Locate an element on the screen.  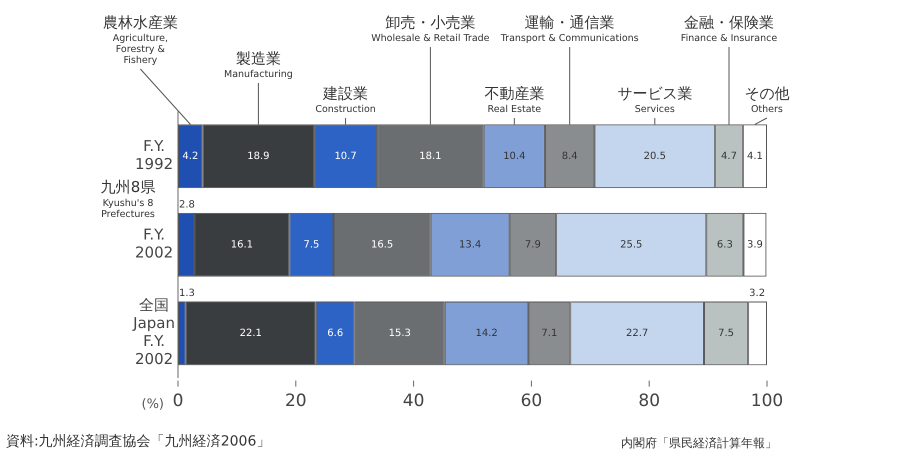
y-tick-label: F.Y. 2002 is located at coordinates (154, 244).